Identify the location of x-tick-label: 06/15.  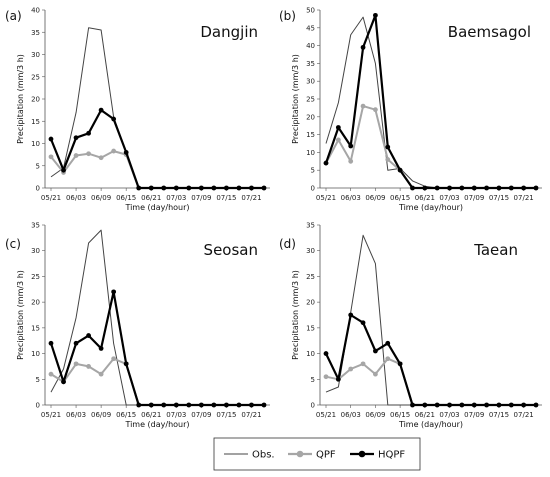
(126, 415).